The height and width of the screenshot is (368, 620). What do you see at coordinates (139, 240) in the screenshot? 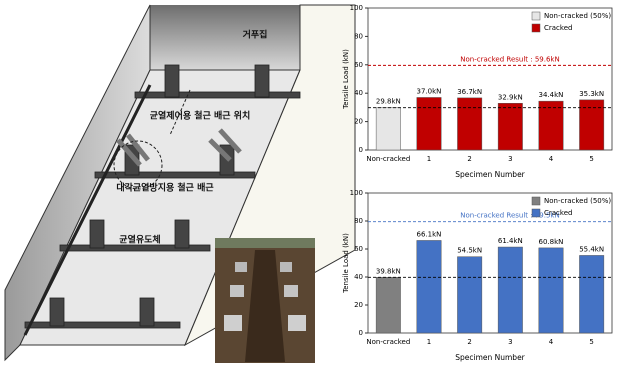
I see `label: 균열유도체` at bounding box center [139, 240].